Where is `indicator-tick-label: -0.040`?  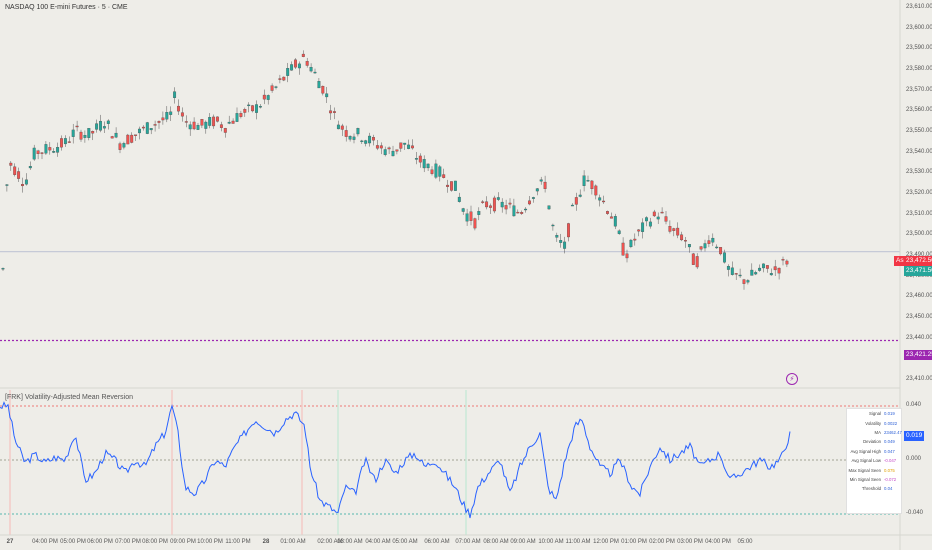 indicator-tick-label: -0.040 is located at coordinates (915, 513).